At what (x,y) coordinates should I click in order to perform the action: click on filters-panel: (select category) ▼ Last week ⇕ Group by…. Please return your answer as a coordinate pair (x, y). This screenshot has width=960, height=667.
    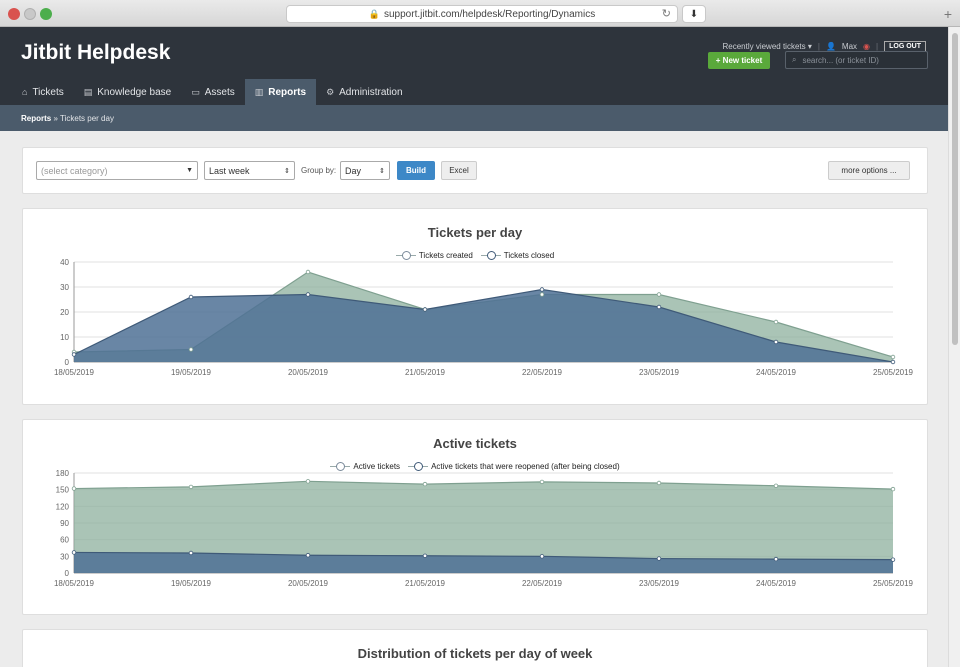
    Looking at the image, I should click on (475, 170).